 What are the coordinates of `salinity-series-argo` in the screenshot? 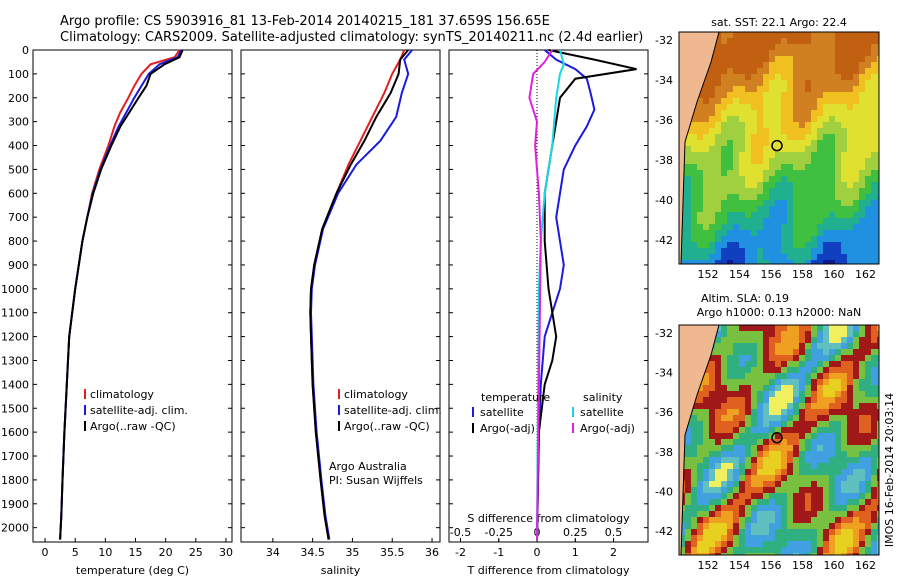 It's located at (359, 294).